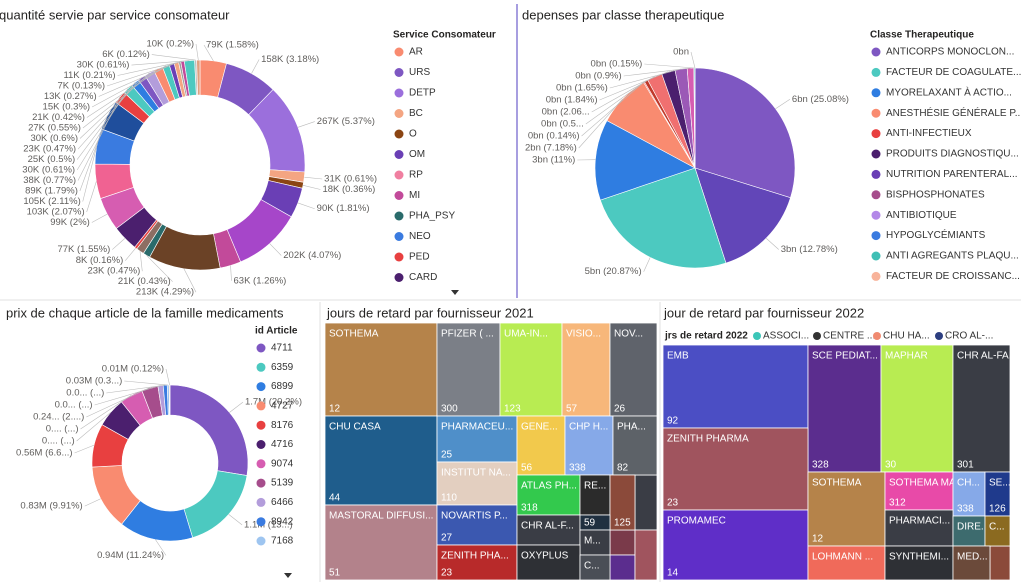  What do you see at coordinates (449, 498) in the screenshot?
I see `tile-value: 110` at bounding box center [449, 498].